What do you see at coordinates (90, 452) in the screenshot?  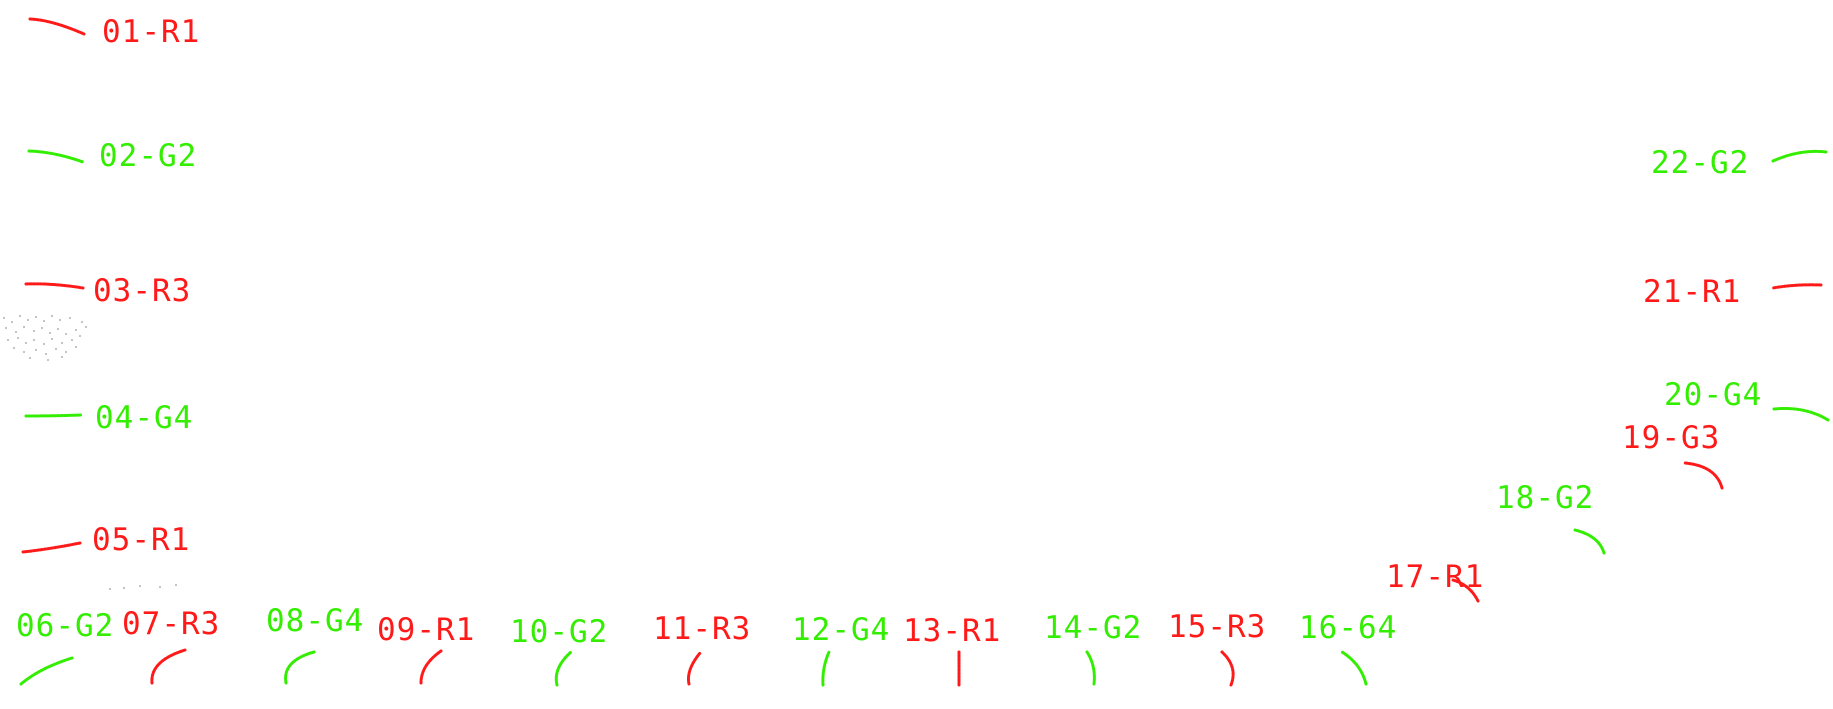 I see `noise-cluster` at bounding box center [90, 452].